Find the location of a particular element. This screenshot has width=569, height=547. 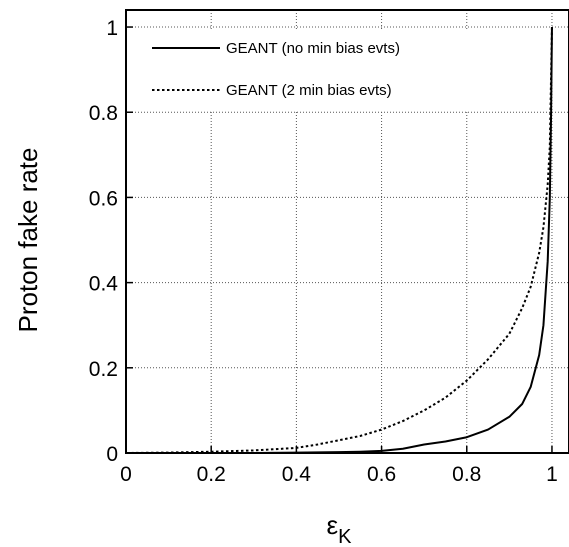

y-tick-label: 1 is located at coordinates (112, 28).